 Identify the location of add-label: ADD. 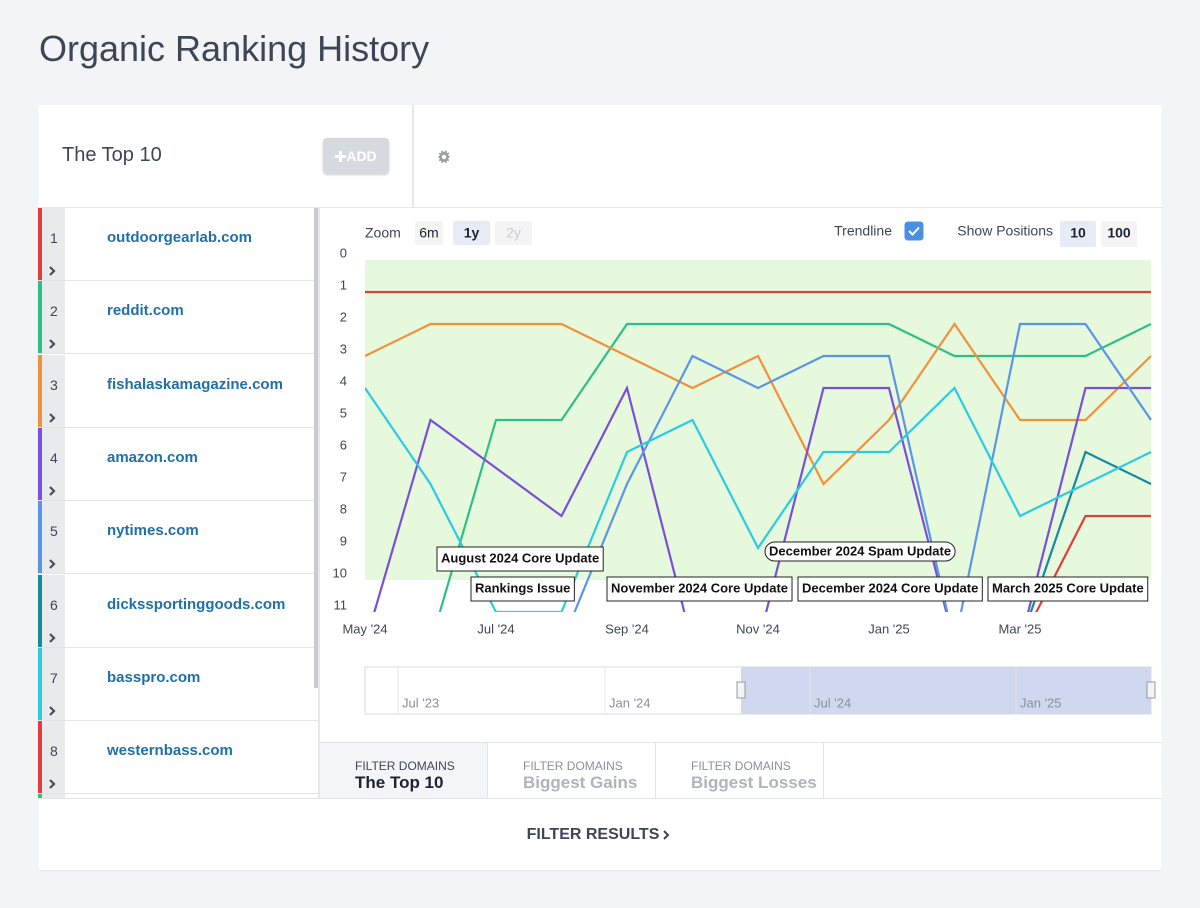
(361, 156).